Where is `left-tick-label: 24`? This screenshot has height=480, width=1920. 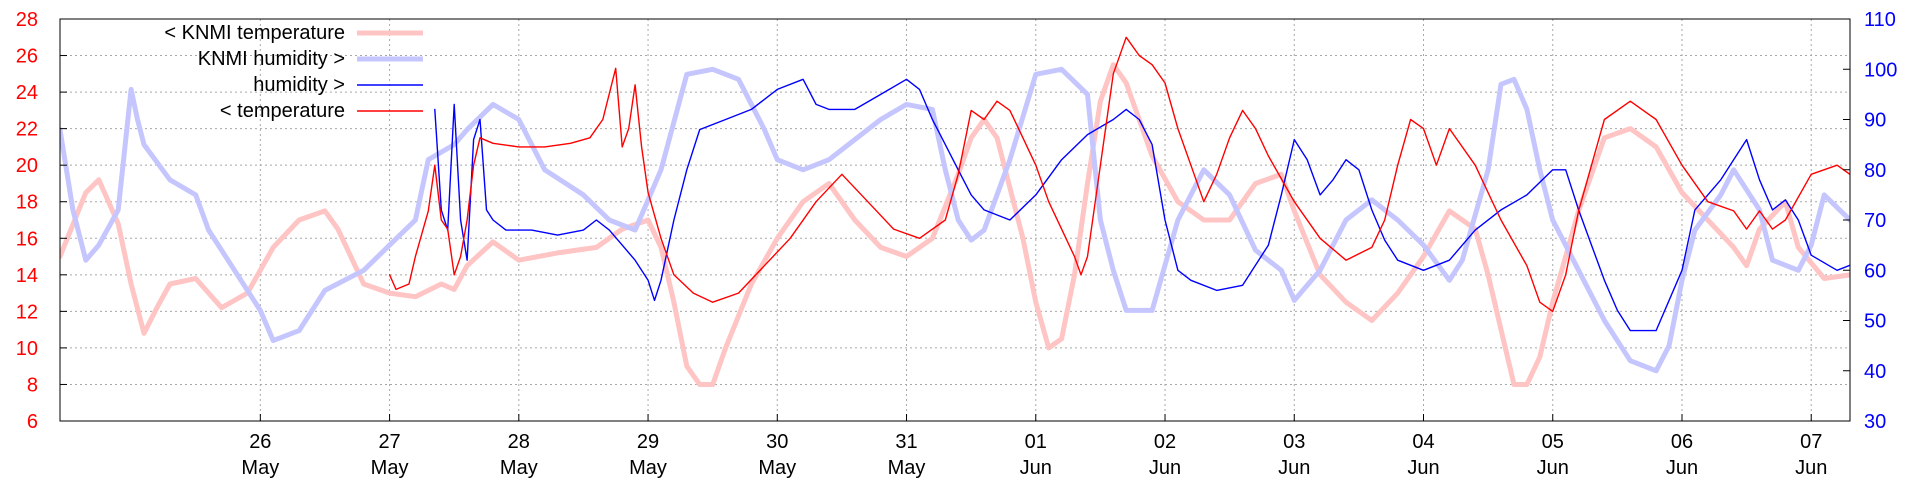 left-tick-label: 24 is located at coordinates (27, 93).